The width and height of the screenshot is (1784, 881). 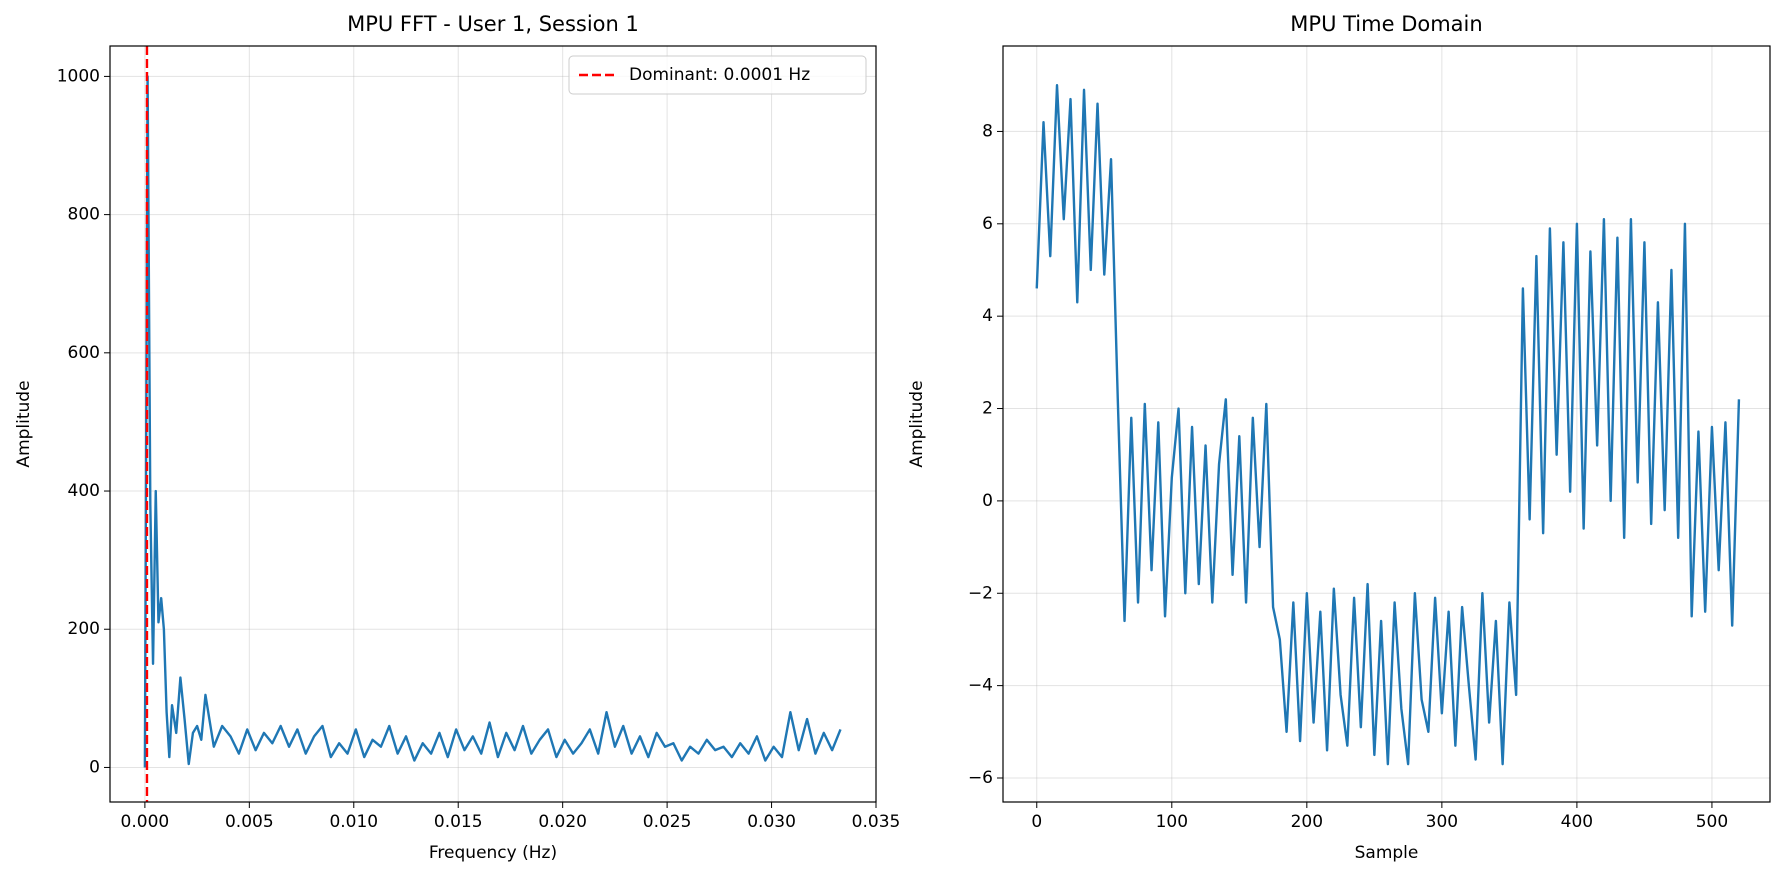 I want to click on x-tick-label: 0.035, so click(x=876, y=822).